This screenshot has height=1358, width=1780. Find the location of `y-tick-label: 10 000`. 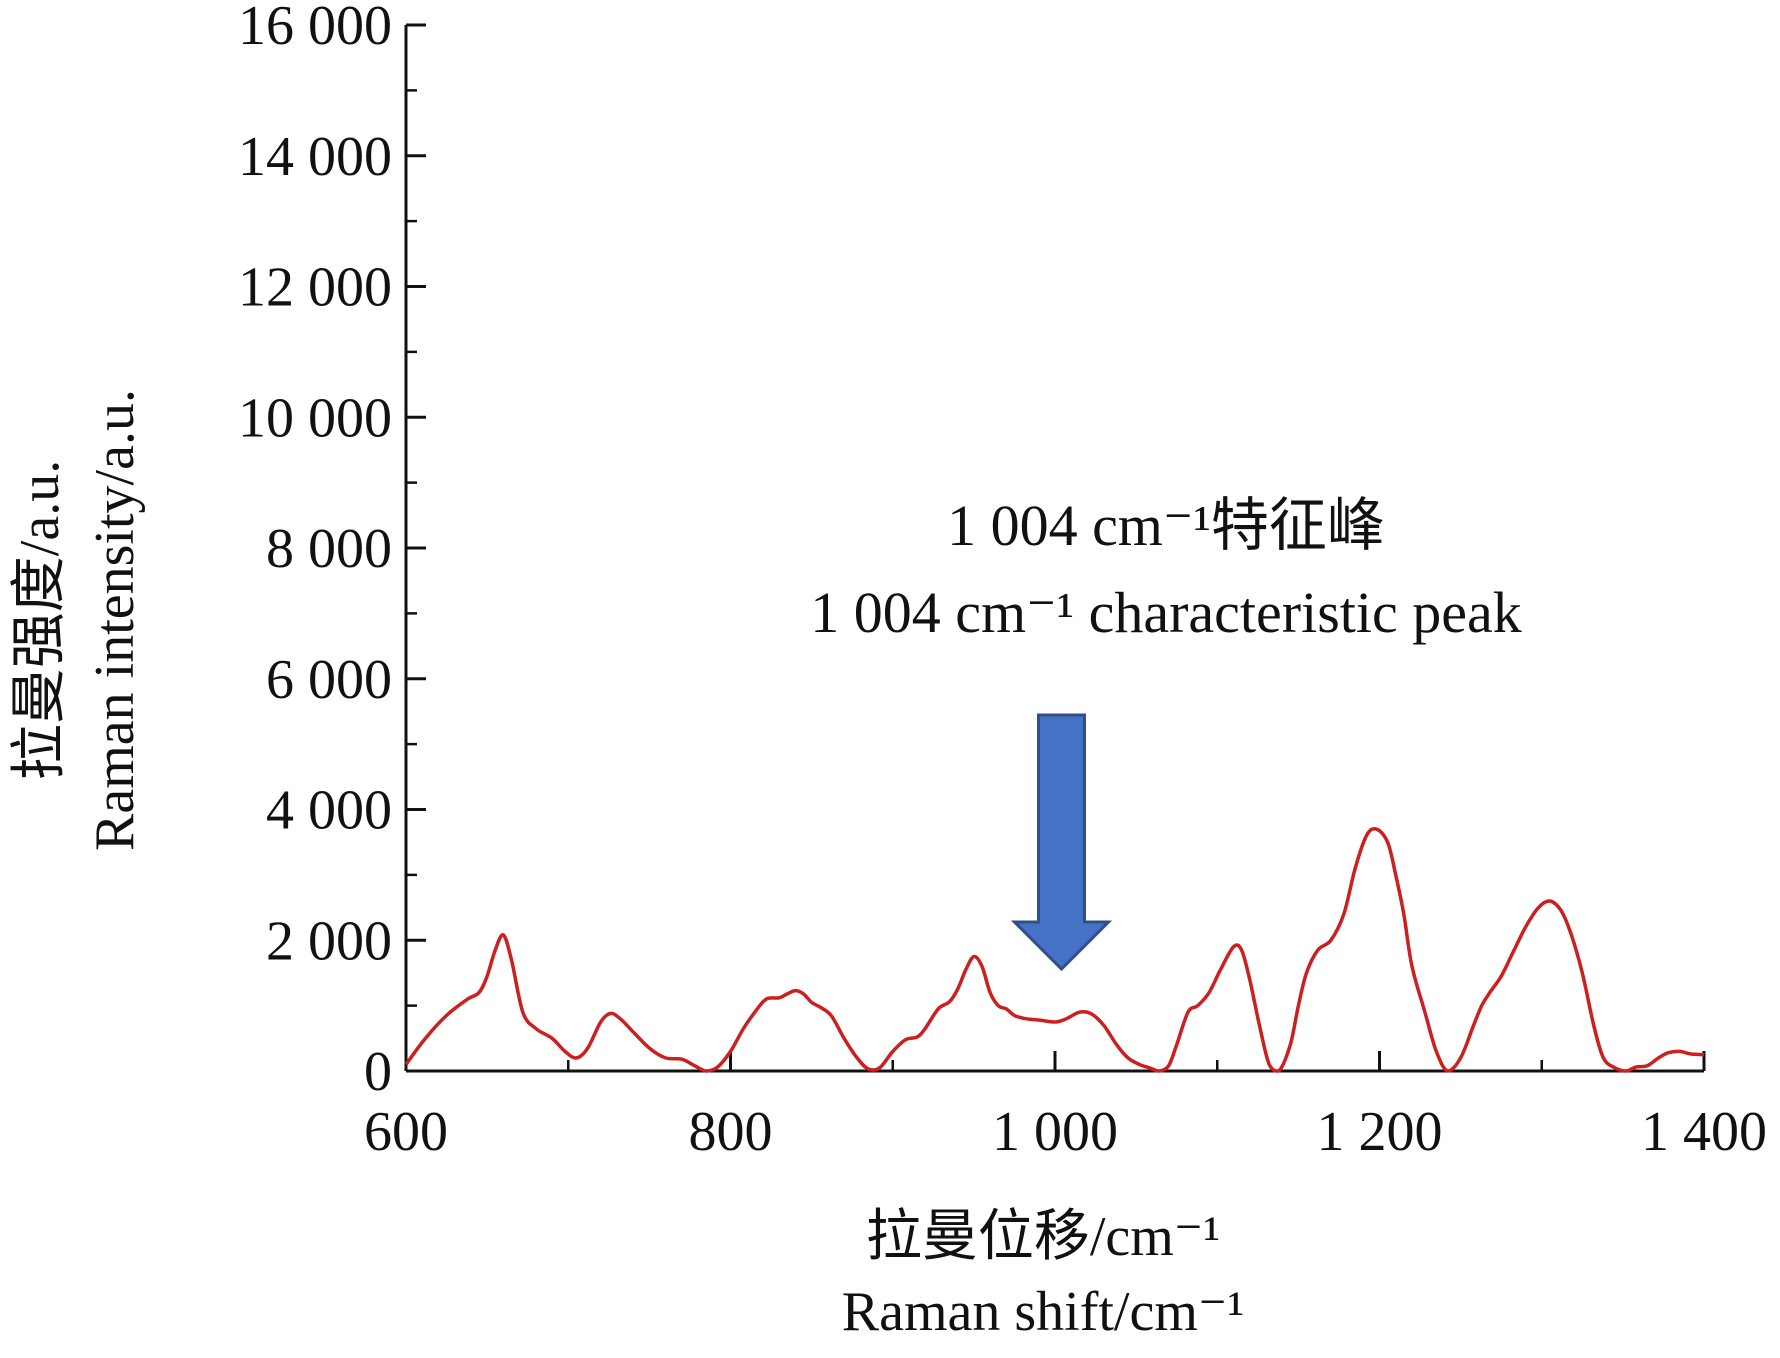

y-tick-label: 10 000 is located at coordinates (315, 418).